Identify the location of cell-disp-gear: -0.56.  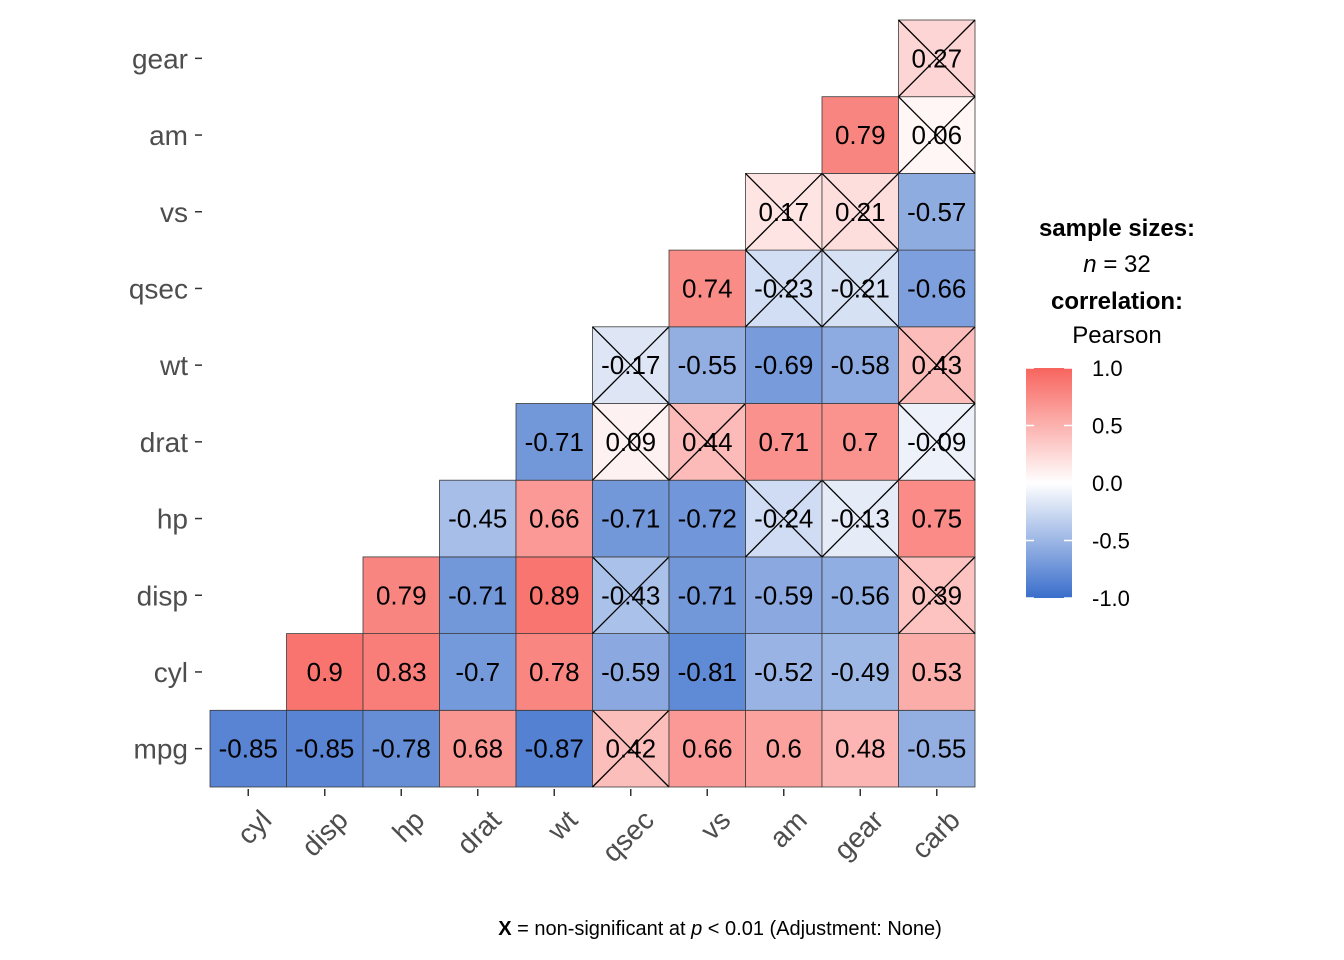
(860, 595).